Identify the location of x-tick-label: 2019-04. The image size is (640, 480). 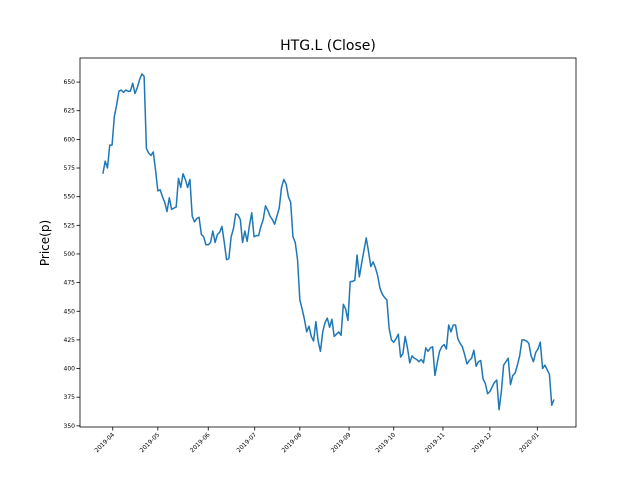
(104, 442).